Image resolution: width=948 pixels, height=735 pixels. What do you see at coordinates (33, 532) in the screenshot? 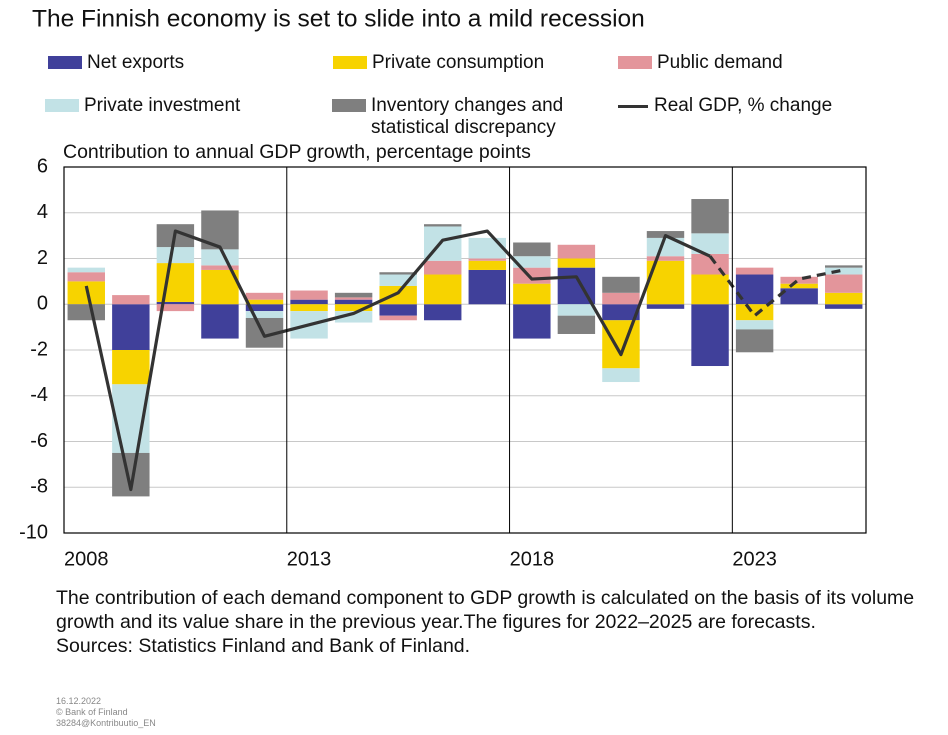
I see `y-tick-label: -10` at bounding box center [33, 532].